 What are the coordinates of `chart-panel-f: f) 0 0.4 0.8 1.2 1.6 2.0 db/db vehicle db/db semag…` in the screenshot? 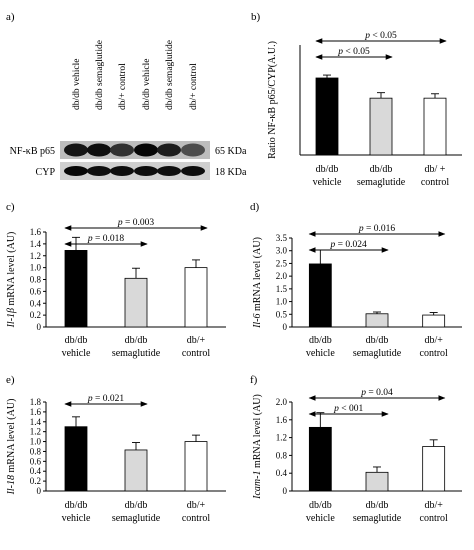 It's located at (356, 449).